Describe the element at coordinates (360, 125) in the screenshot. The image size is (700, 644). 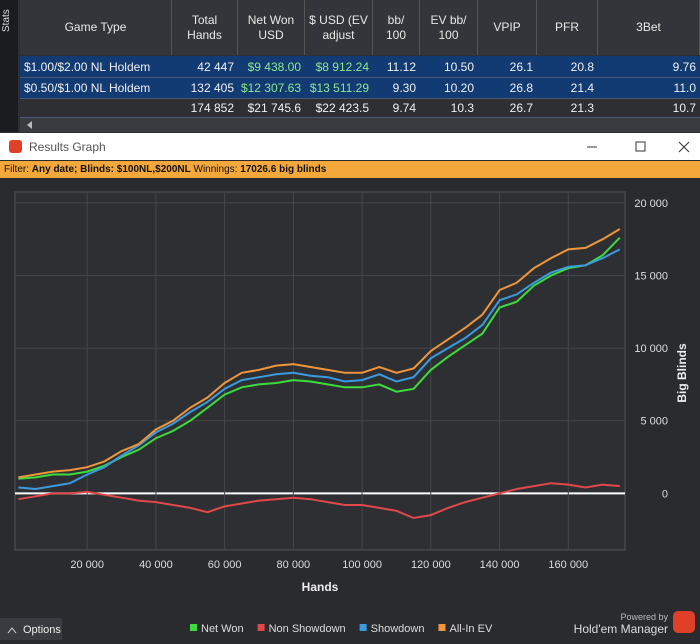
I see `scrollbar` at that location.